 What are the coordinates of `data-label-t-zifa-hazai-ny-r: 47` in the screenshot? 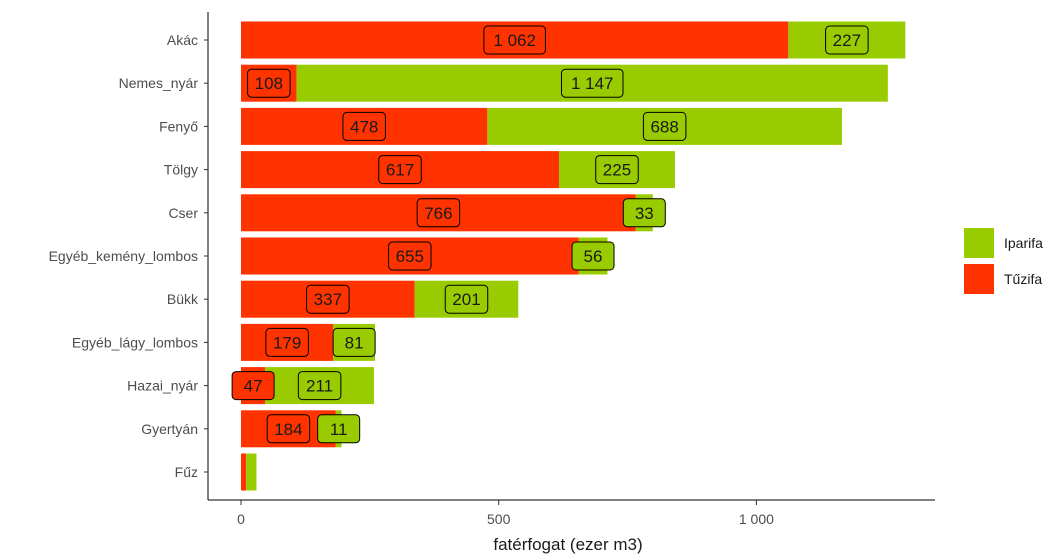 It's located at (253, 386).